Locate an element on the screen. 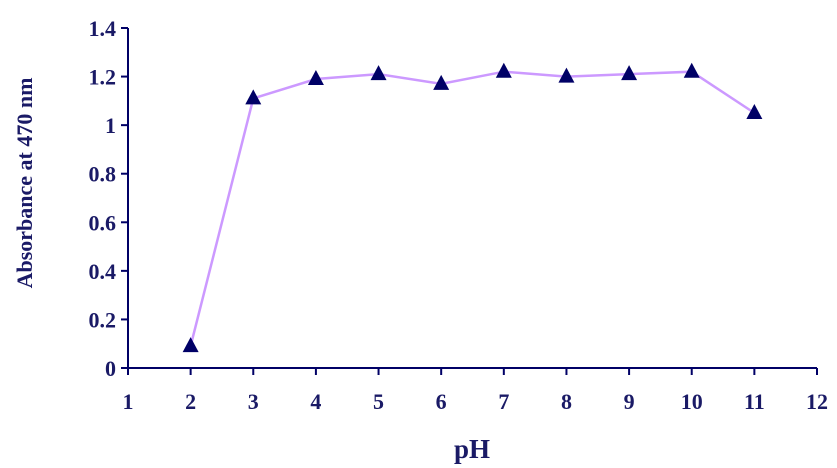 This screenshot has width=837, height=468. x-axis-ticks: 1 2 3 4 5 6 7 8 9 10 11 12 is located at coordinates (475, 391).